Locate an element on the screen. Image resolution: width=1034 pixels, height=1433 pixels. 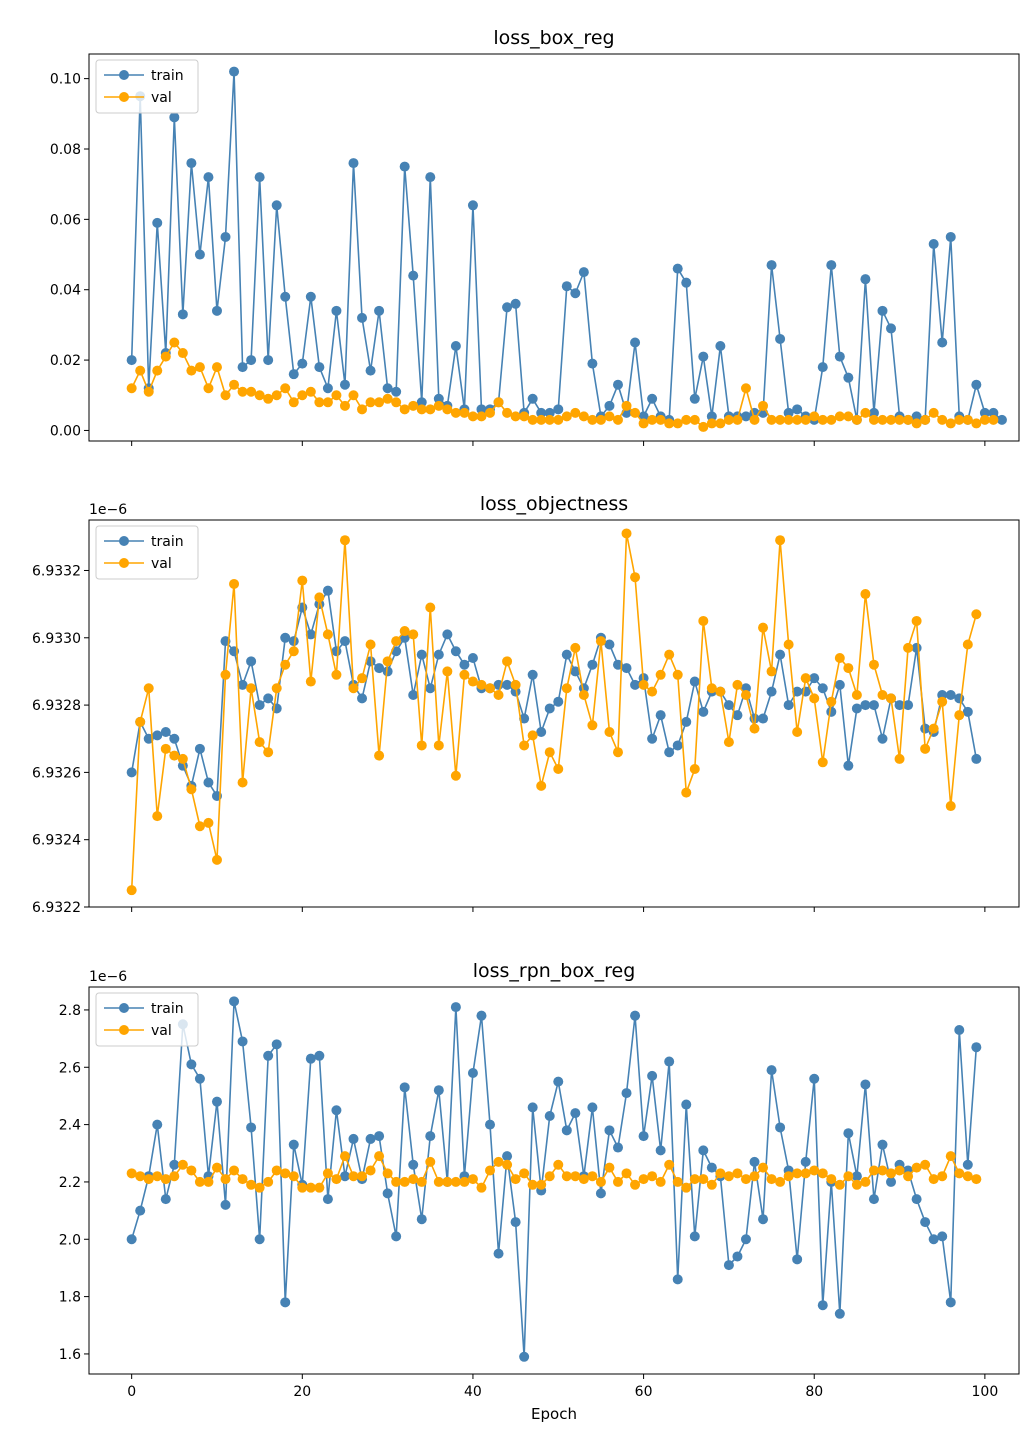
y-tick-label: 0.02 is located at coordinates (65, 361).